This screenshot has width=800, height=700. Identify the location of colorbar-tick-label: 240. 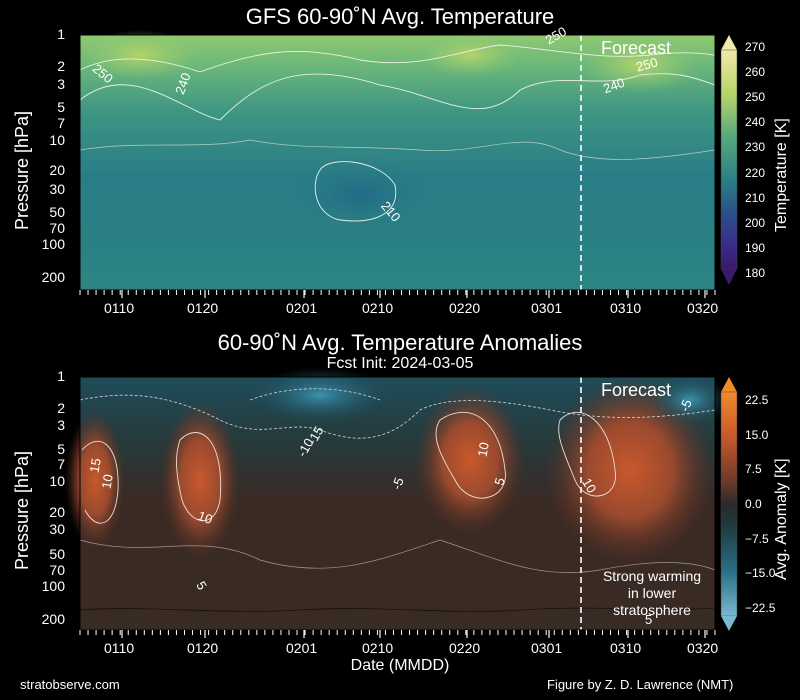
(755, 122).